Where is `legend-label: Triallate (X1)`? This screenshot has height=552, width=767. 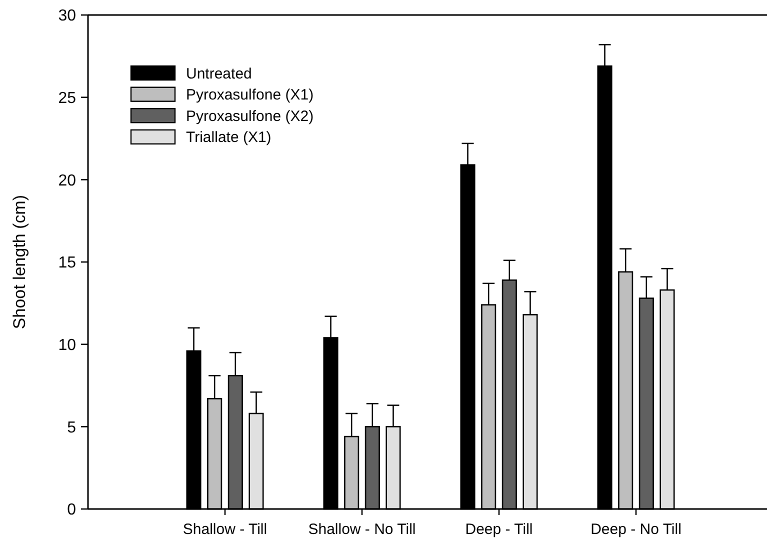
legend-label: Triallate (X1) is located at coordinates (229, 137).